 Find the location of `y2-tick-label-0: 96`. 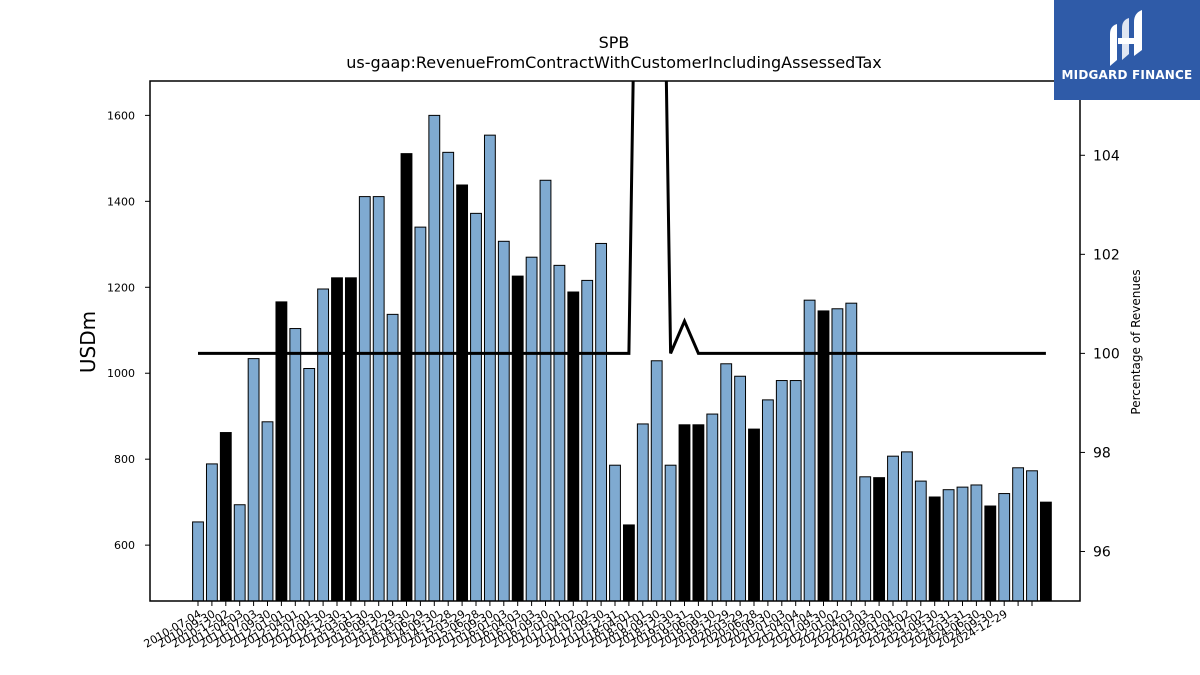

y2-tick-label-0: 96 is located at coordinates (1102, 552).